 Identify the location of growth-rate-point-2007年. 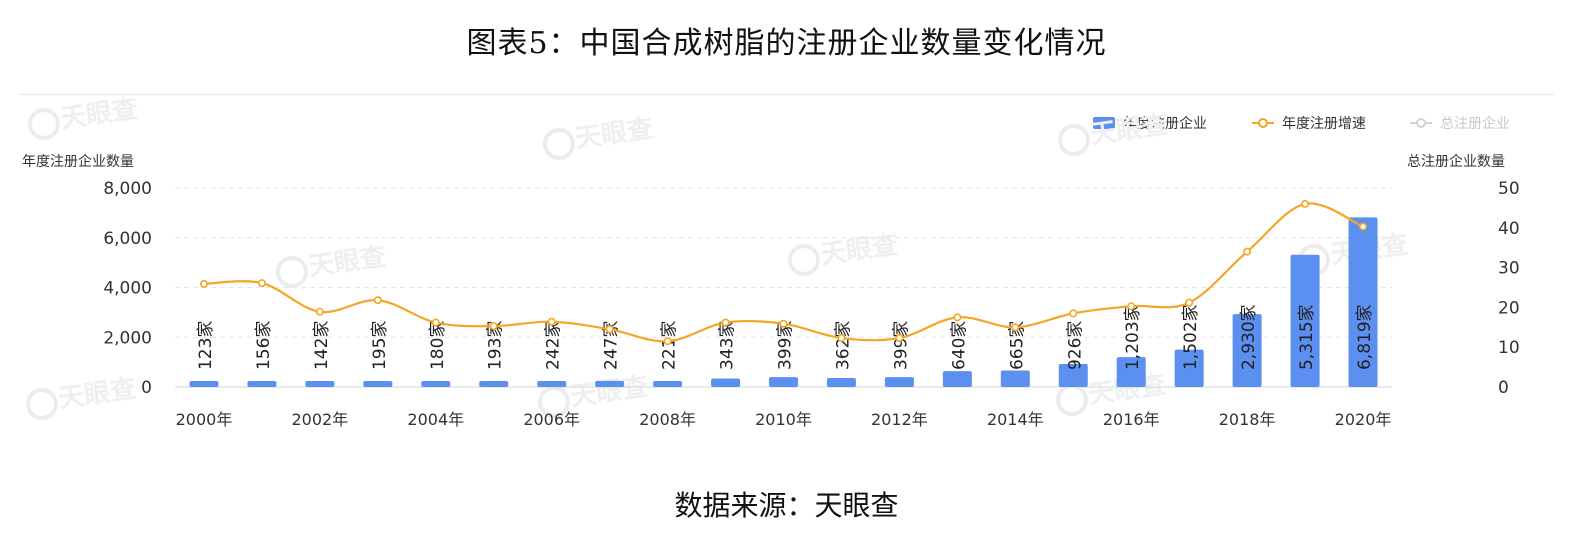
(609, 329).